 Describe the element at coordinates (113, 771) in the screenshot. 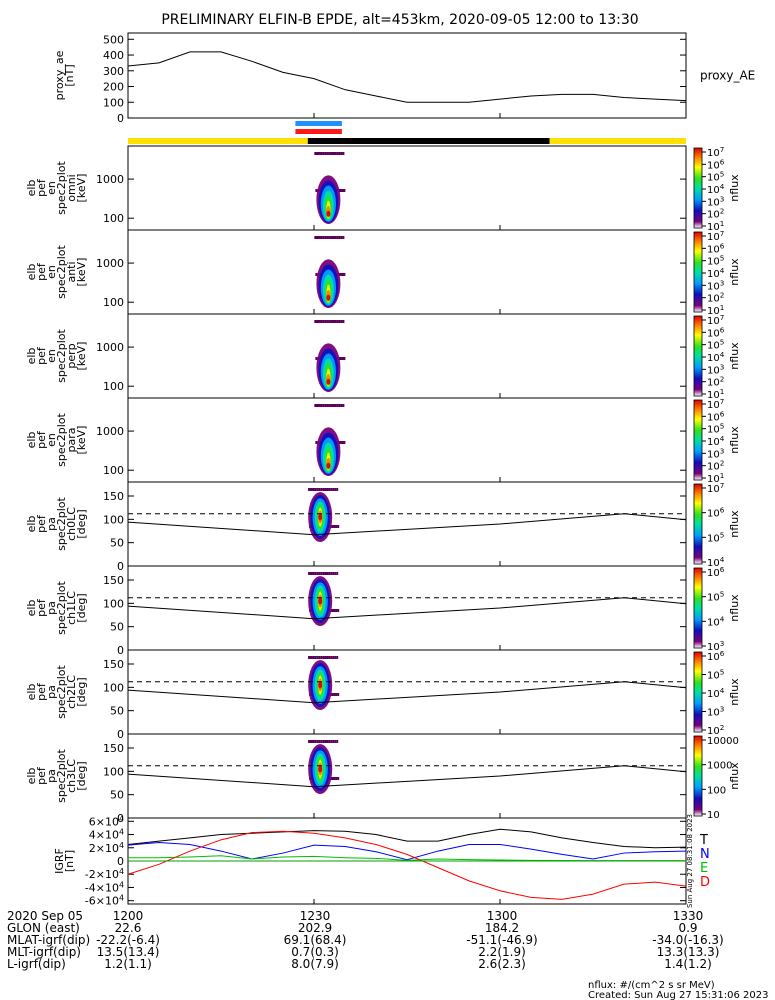

I see `ytick-label: 100` at that location.